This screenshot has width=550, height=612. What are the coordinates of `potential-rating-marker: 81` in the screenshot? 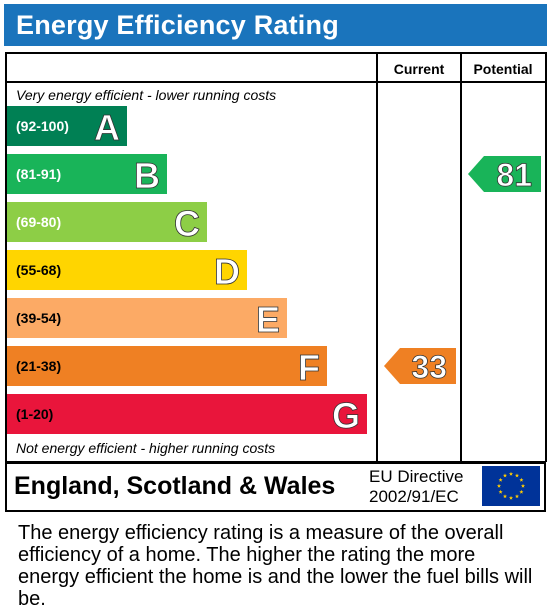 It's located at (504, 174).